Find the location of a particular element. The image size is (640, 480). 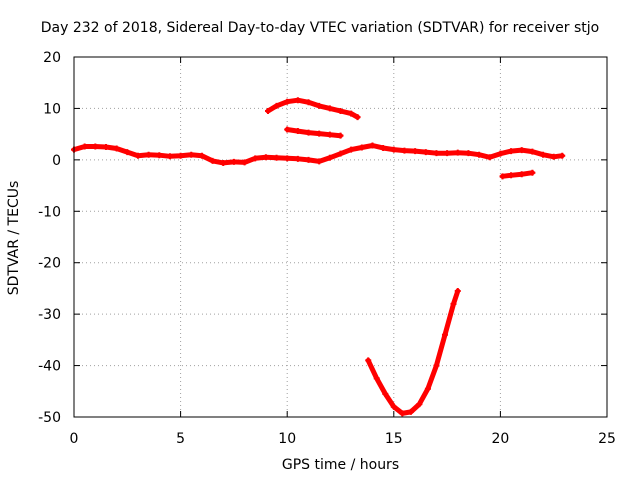

x-tick-label: 25 is located at coordinates (607, 439).